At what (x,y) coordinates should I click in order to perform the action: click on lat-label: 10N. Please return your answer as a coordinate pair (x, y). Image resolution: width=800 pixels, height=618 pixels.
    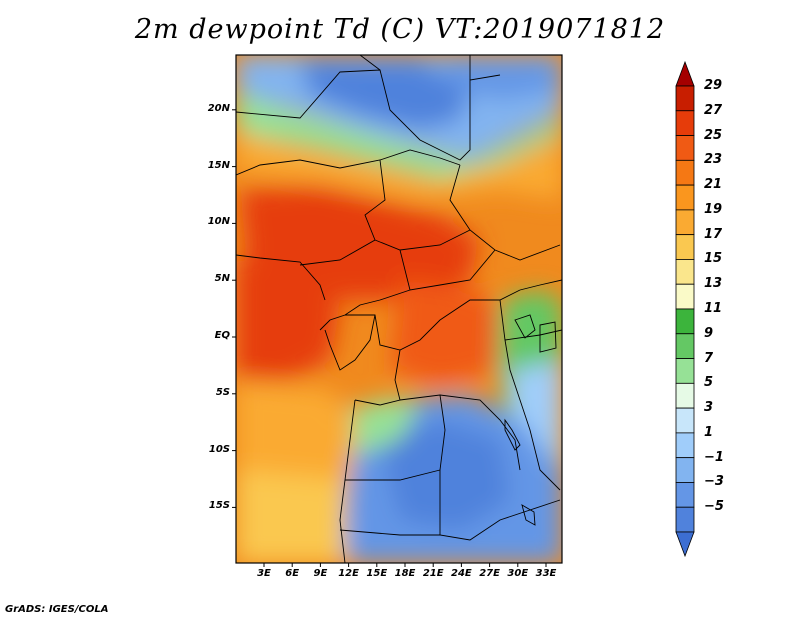
    Looking at the image, I should click on (218, 222).